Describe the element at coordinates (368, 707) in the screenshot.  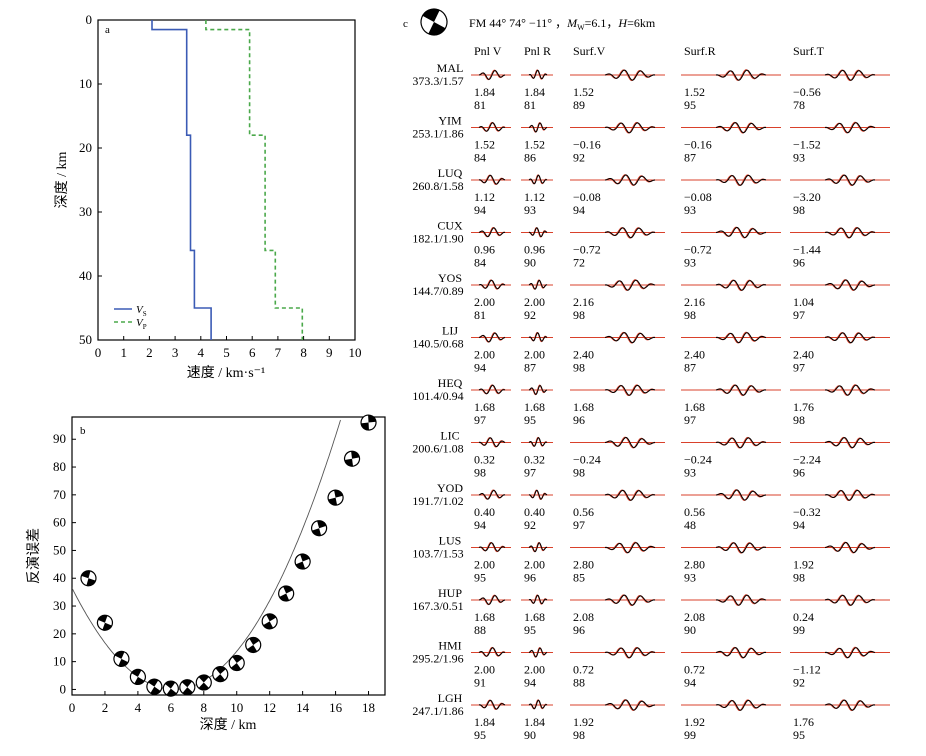
I see `panel-b-xtick-label: 18` at that location.